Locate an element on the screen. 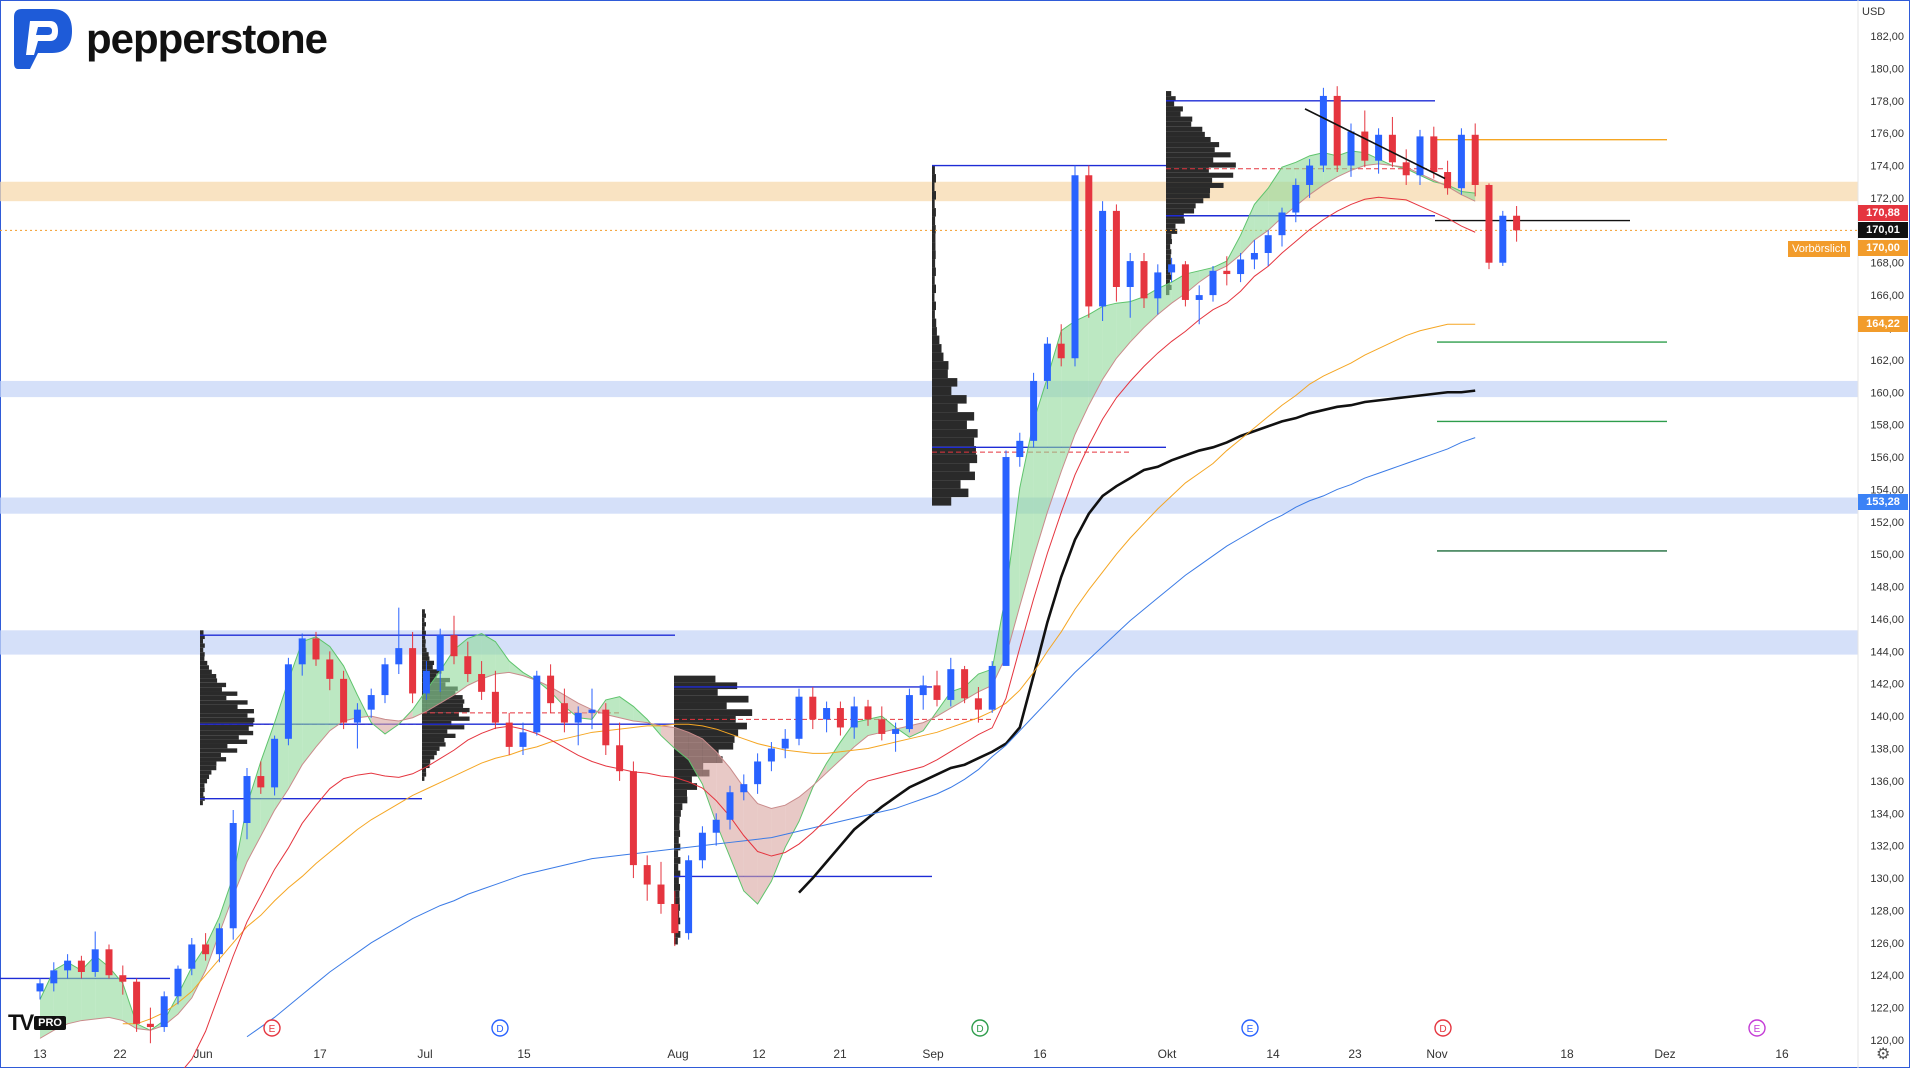 The height and width of the screenshot is (1068, 1910). currency-label: USD is located at coordinates (1874, 12).